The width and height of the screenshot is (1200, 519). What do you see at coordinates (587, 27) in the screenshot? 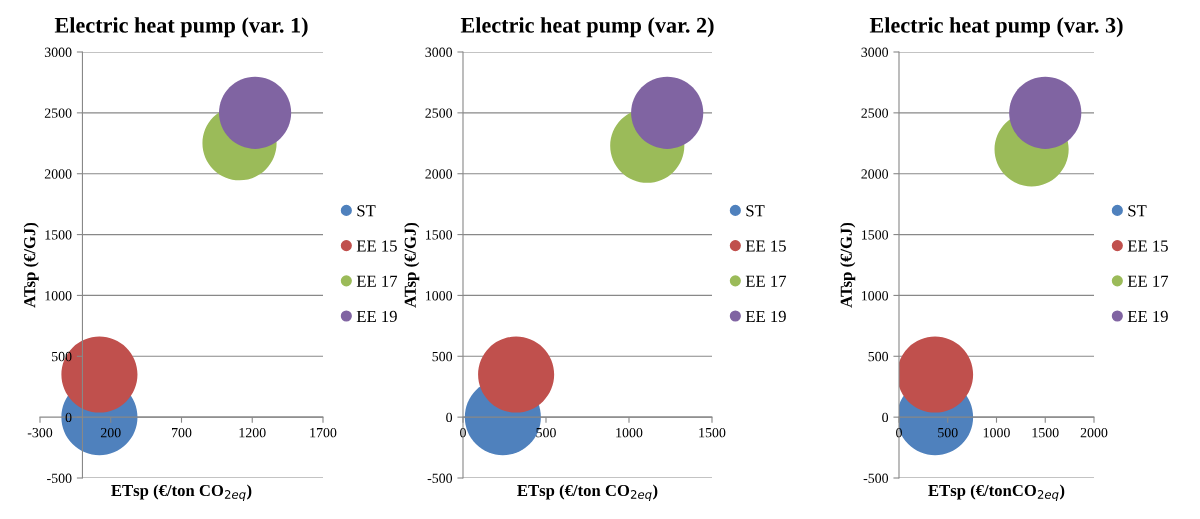
I see `chart-title: Electric heat pump (var. 2)` at bounding box center [587, 27].